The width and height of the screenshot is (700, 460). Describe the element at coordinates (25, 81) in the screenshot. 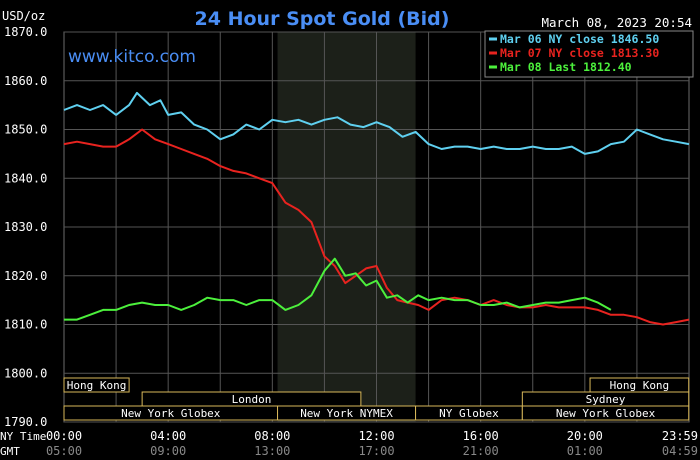

I see `y-tick-label: 1860.0` at that location.